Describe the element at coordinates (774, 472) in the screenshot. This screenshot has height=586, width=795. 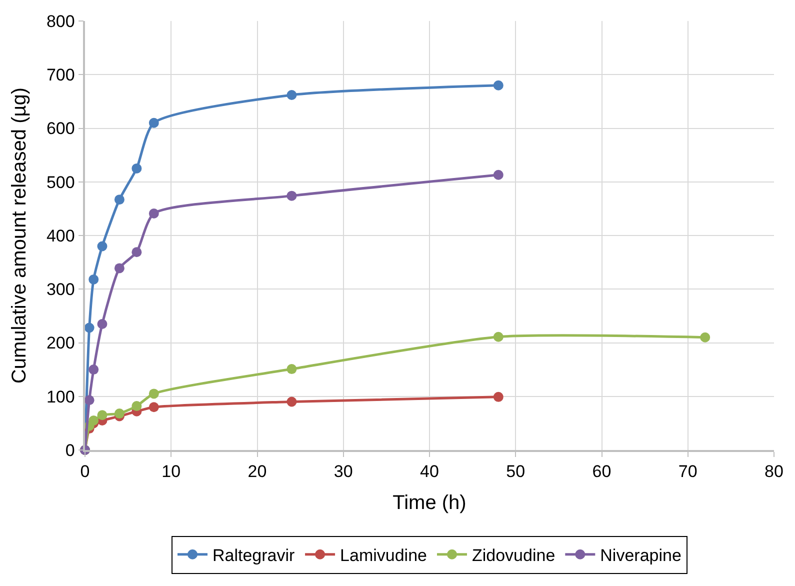
I see `x-tick-label: 80` at that location.